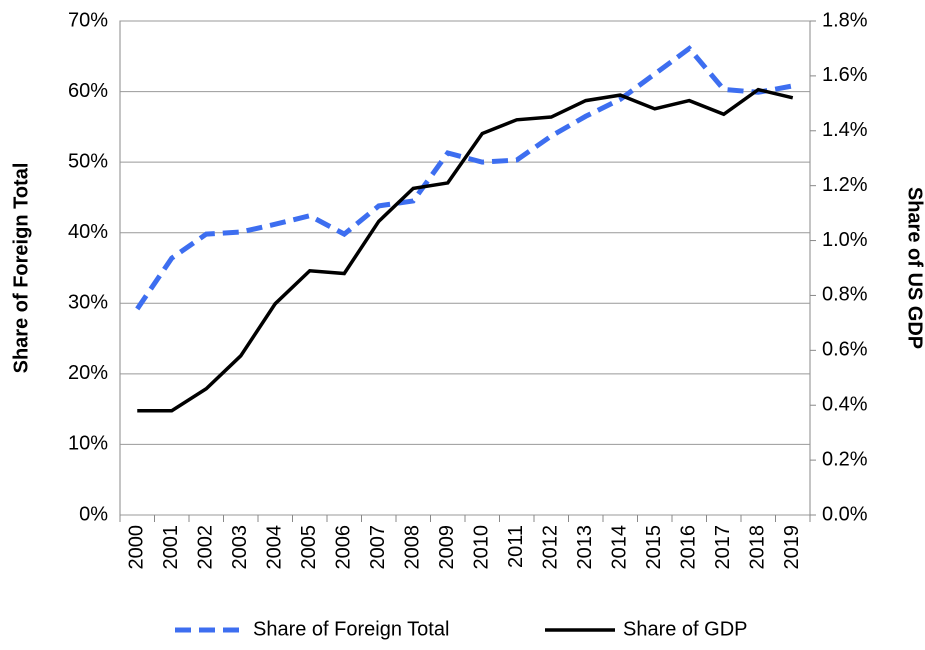 The height and width of the screenshot is (650, 925). What do you see at coordinates (378, 547) in the screenshot?
I see `x-tick-label: 2007` at bounding box center [378, 547].